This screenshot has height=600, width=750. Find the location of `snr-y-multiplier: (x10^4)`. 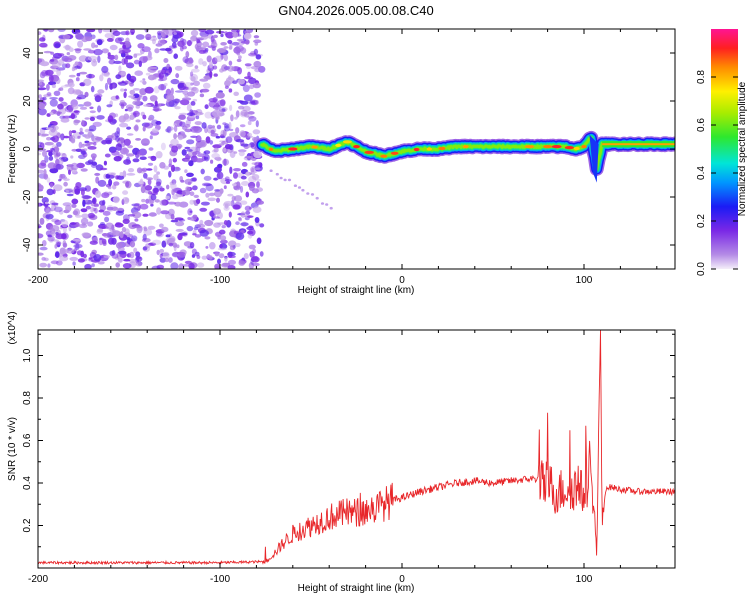

snr-y-multiplier: (x10^4) is located at coordinates (12, 327).